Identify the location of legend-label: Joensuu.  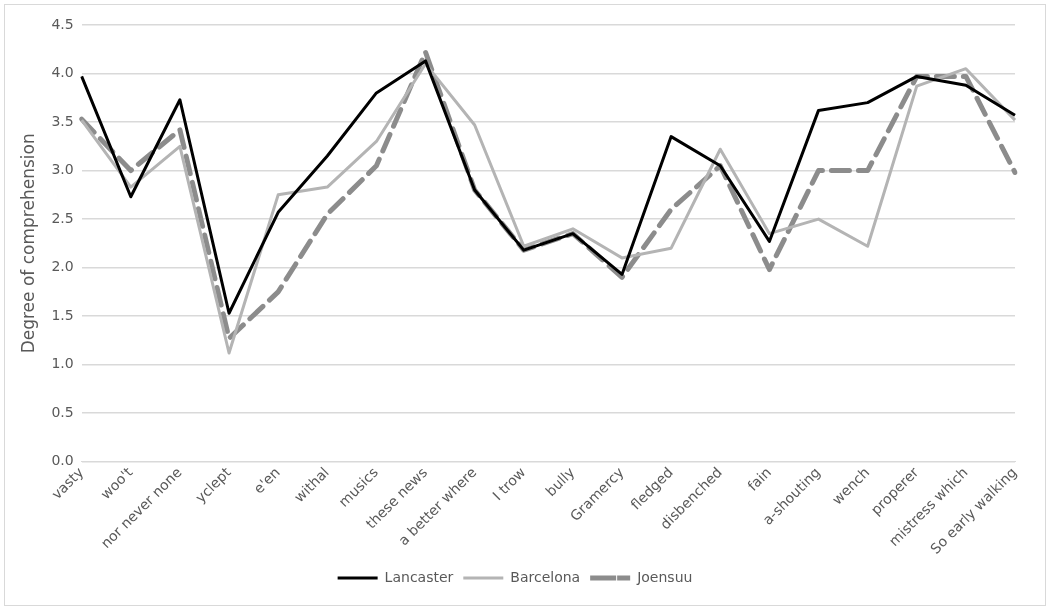
(664, 576).